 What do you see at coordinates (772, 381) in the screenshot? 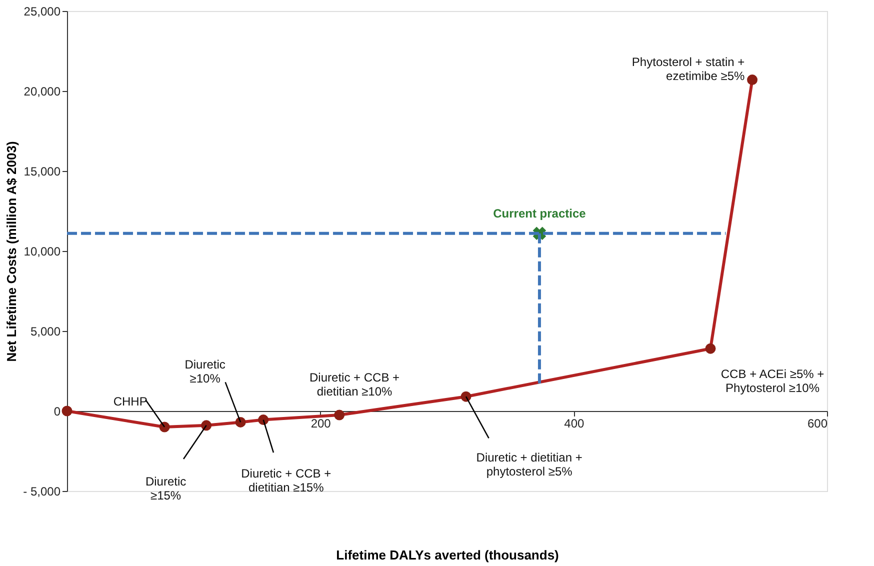
I see `annotation: CCB + ACEi ≥5% + Phytosterol ≥10%` at bounding box center [772, 381].